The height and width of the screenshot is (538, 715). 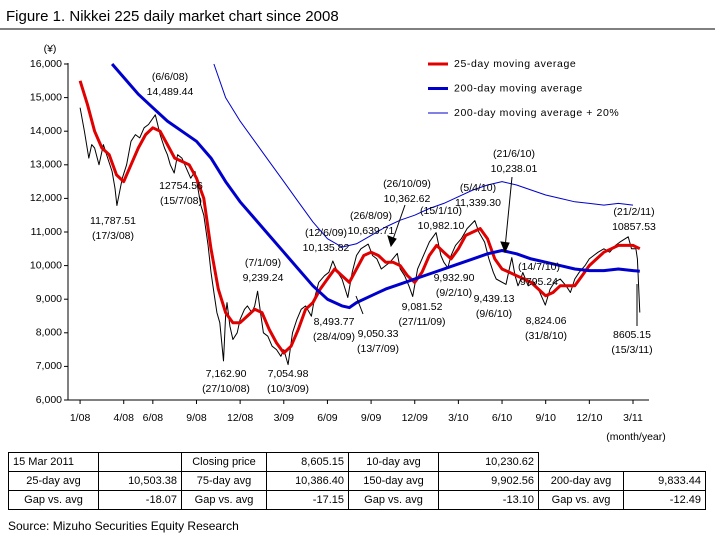 What do you see at coordinates (589, 418) in the screenshot?
I see `x-tick-label: 12/10` at bounding box center [589, 418].